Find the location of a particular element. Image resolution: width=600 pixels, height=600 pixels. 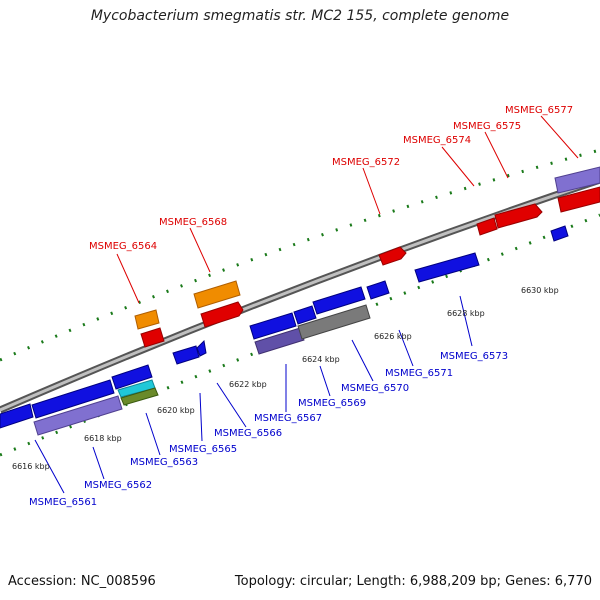

gene-msmeg-6568-orange is located at coordinates (217, 294).